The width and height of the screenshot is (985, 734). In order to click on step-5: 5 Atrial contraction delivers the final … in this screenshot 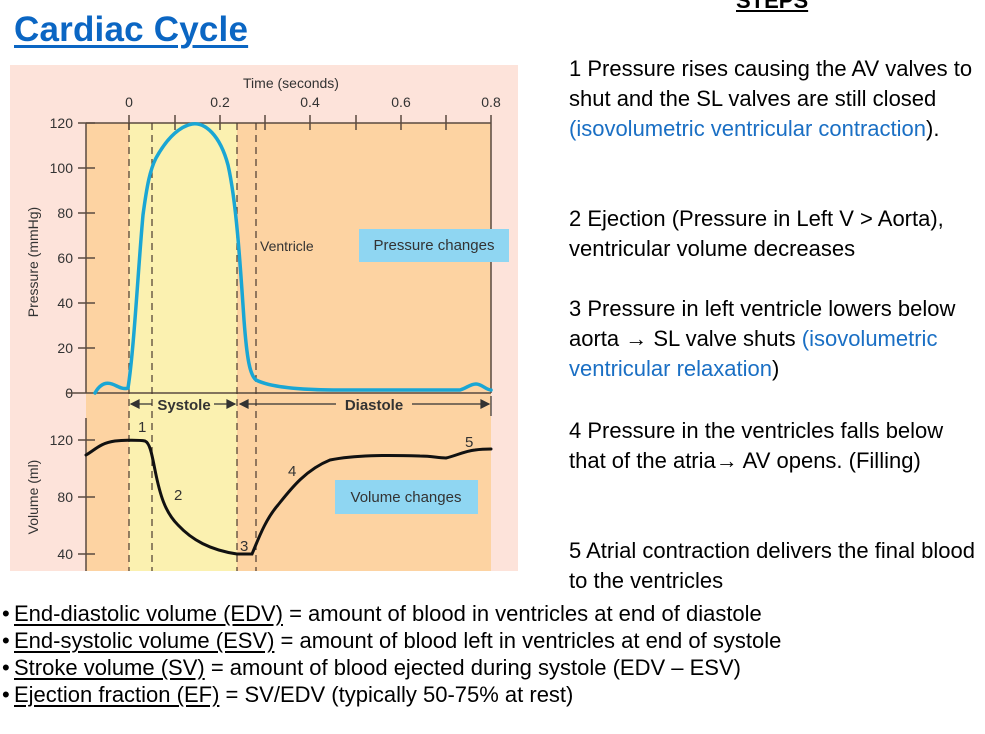, I will do `click(776, 566)`.